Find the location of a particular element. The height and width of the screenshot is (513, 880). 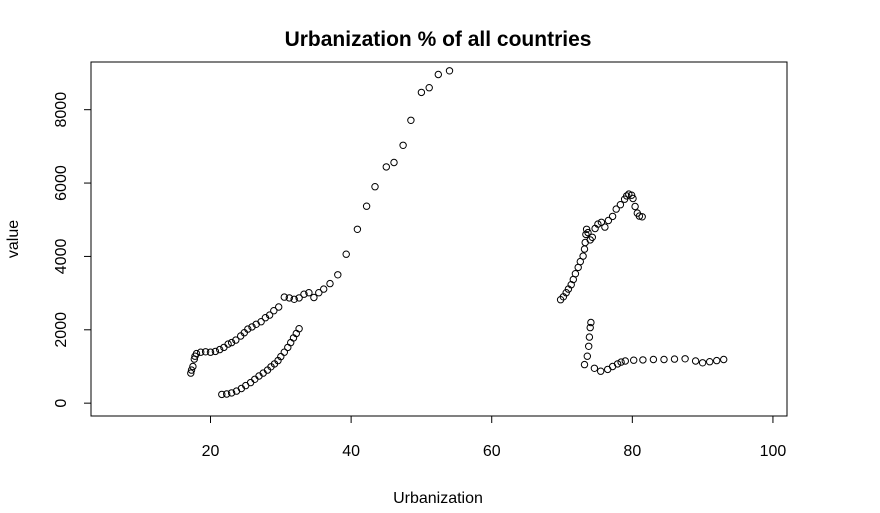

x-axis-label: Urbanization is located at coordinates (438, 498).